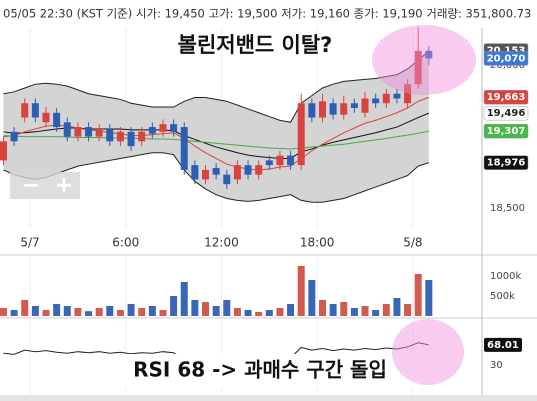 The image size is (537, 401). I want to click on x-tick-label: 5/8, so click(412, 243).